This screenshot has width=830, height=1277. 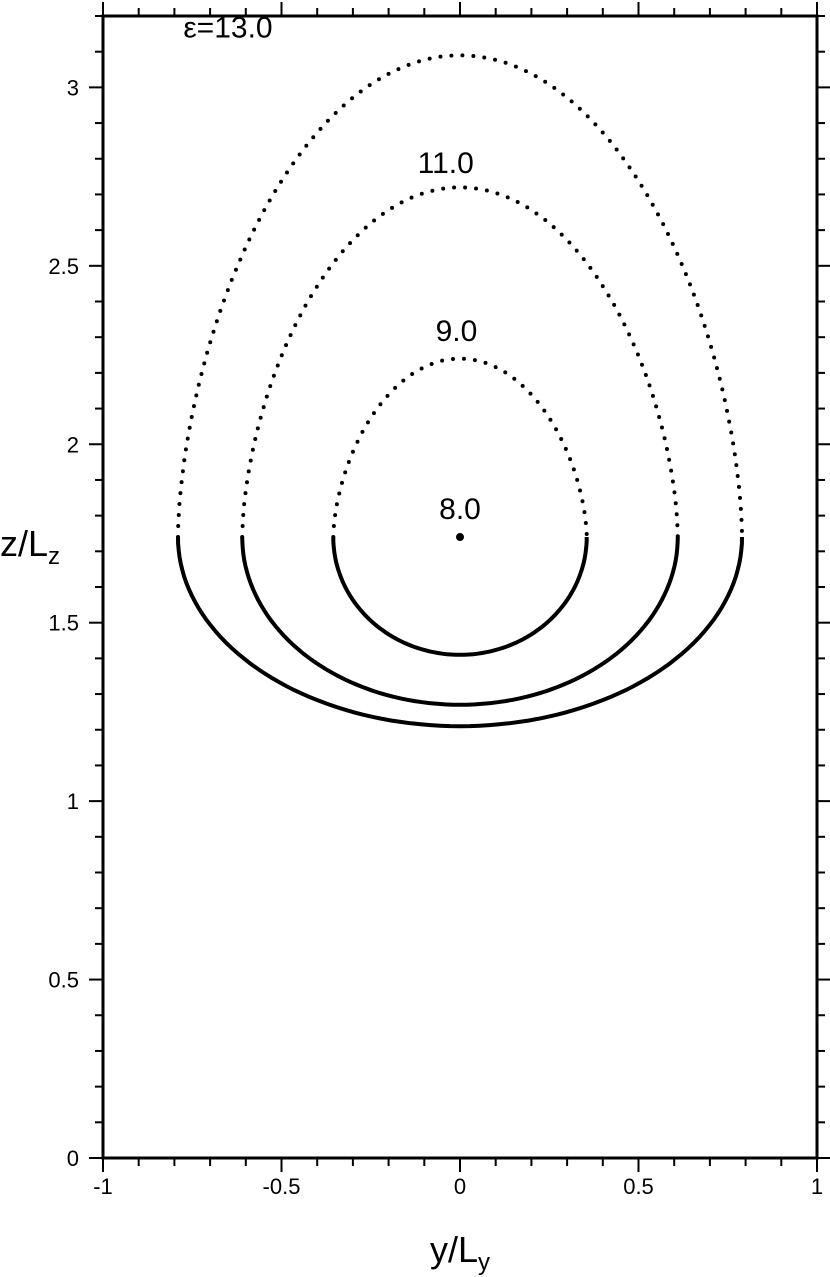 What do you see at coordinates (460, 537) in the screenshot?
I see `center-point` at bounding box center [460, 537].